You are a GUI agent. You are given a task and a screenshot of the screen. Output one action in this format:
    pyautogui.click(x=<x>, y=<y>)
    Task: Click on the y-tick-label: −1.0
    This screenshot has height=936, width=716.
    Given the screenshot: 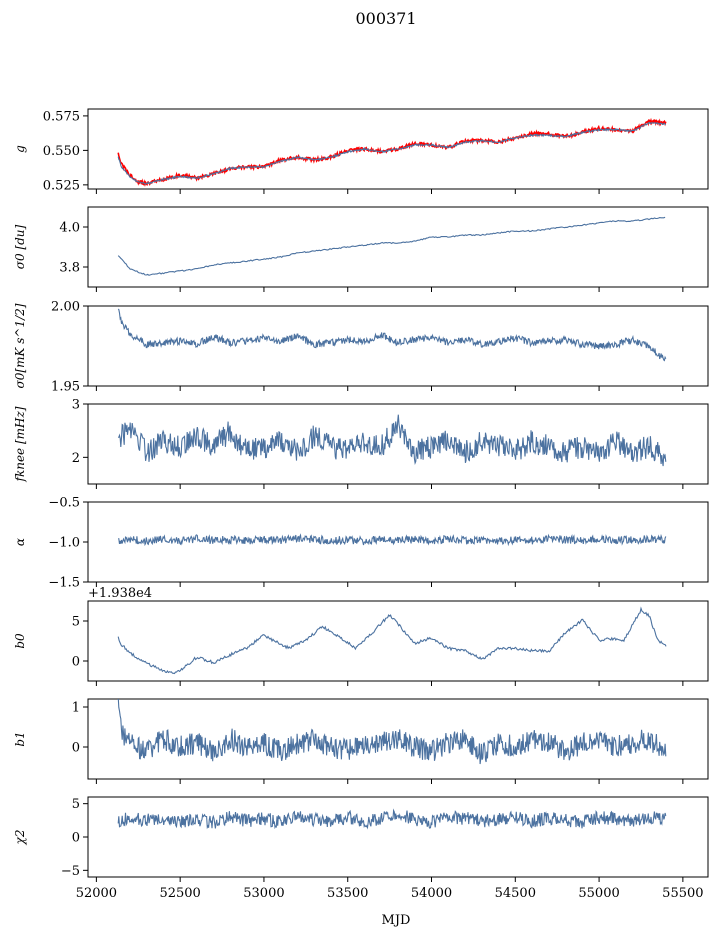 What is the action you would take?
    pyautogui.click(x=64, y=543)
    